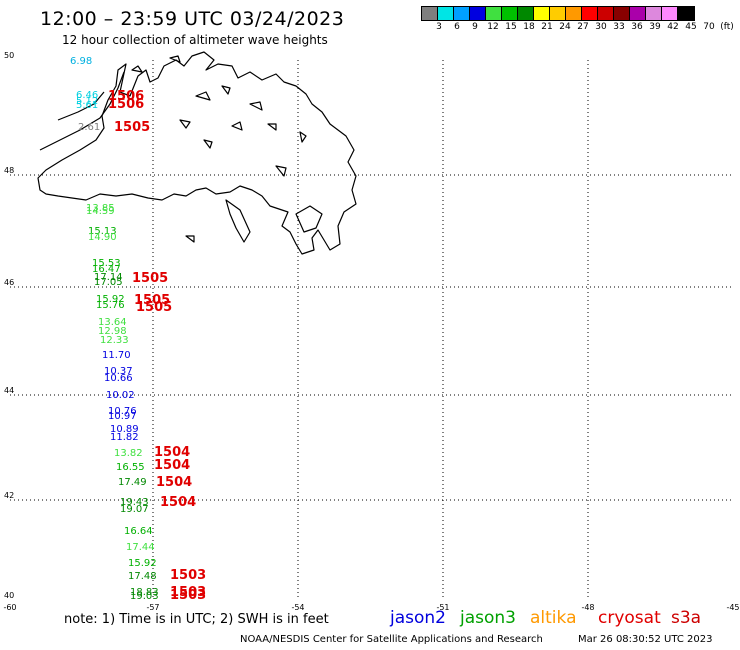 The image size is (740, 650). What do you see at coordinates (587, 607) in the screenshot?
I see `longitude-label: -48` at bounding box center [587, 607].